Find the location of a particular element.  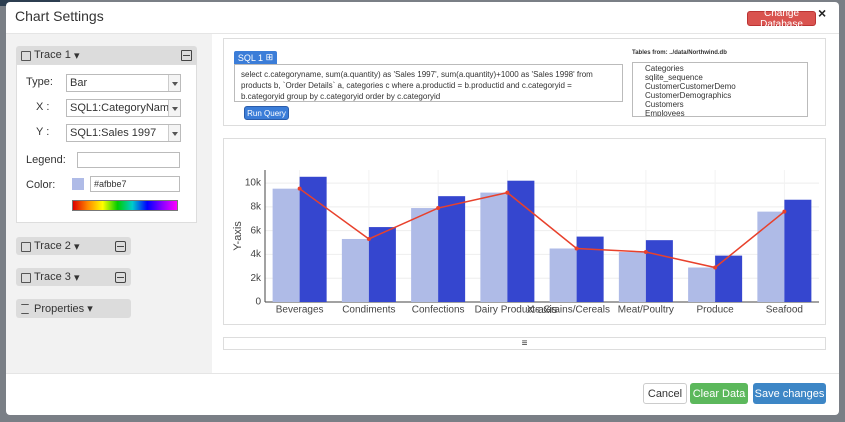

x-tick-label: Beverages is located at coordinates (300, 310).